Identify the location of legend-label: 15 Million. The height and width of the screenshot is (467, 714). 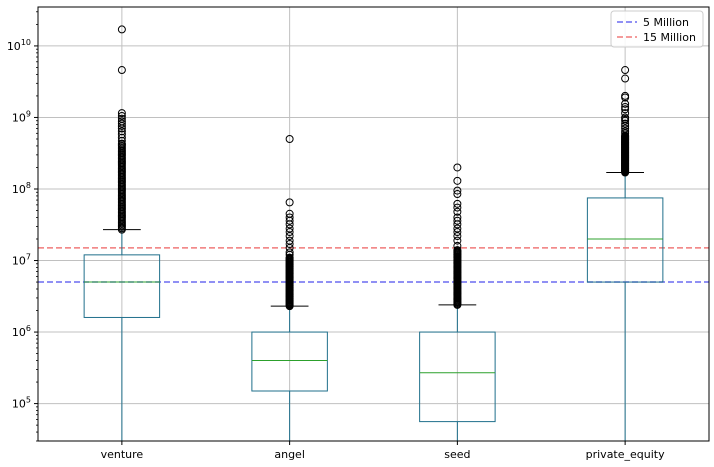
(669, 37).